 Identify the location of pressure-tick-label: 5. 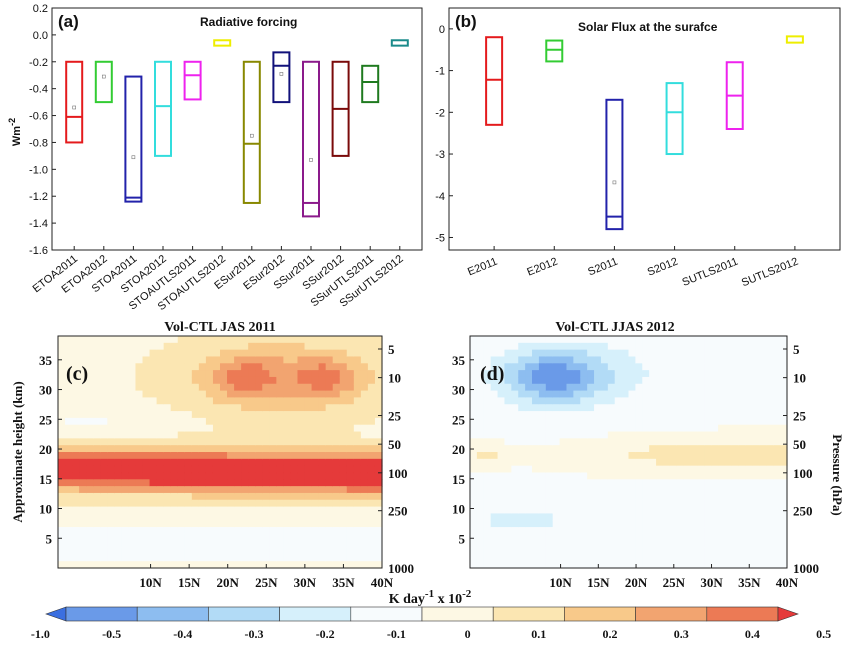
(391, 349).